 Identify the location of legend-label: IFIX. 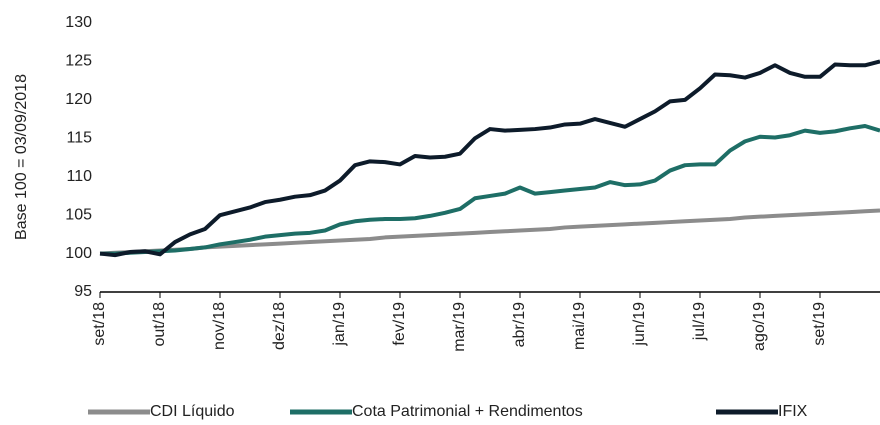
(793, 411).